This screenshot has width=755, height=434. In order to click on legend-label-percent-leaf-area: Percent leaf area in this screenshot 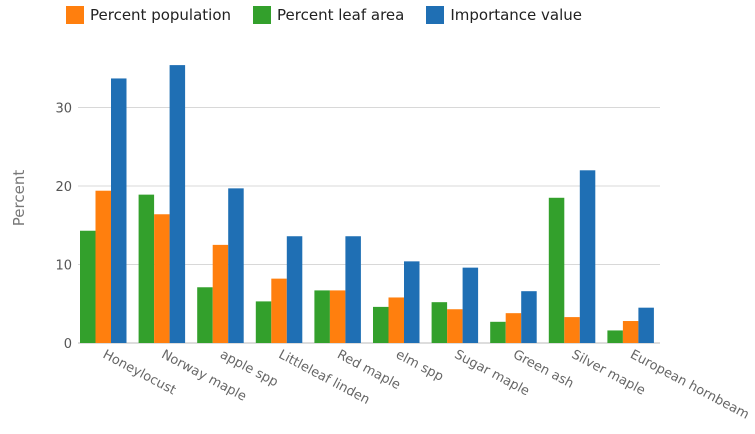, I will do `click(341, 15)`.